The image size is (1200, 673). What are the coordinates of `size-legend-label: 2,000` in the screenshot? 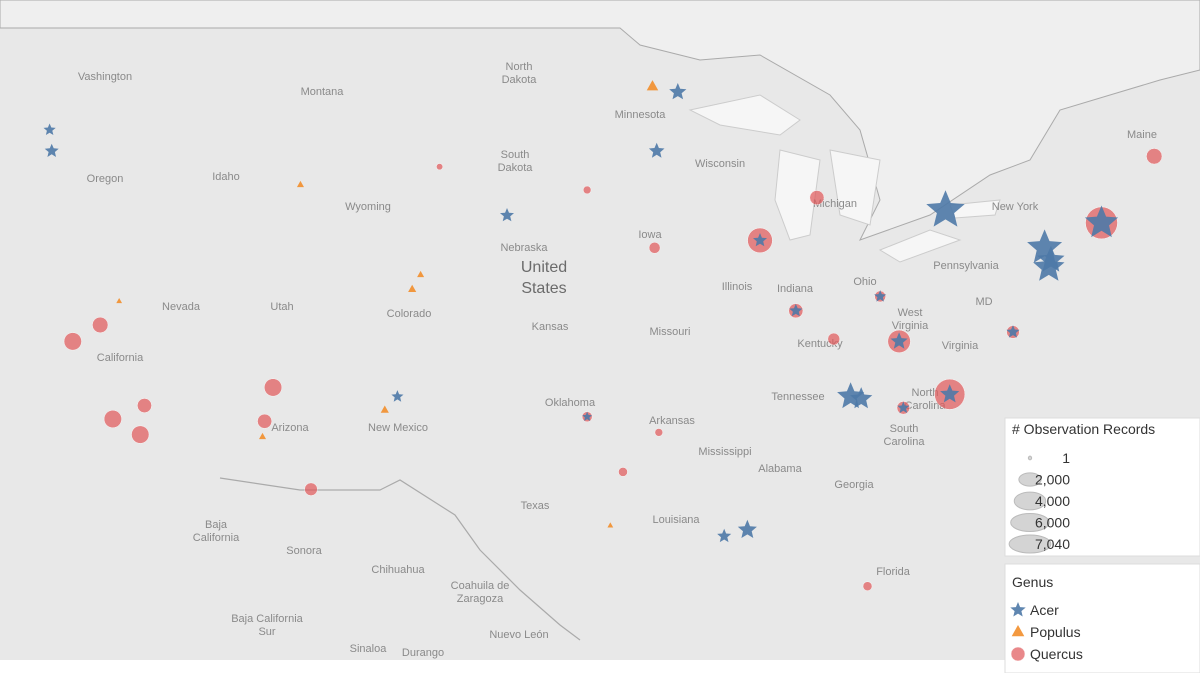 It's located at (1052, 480).